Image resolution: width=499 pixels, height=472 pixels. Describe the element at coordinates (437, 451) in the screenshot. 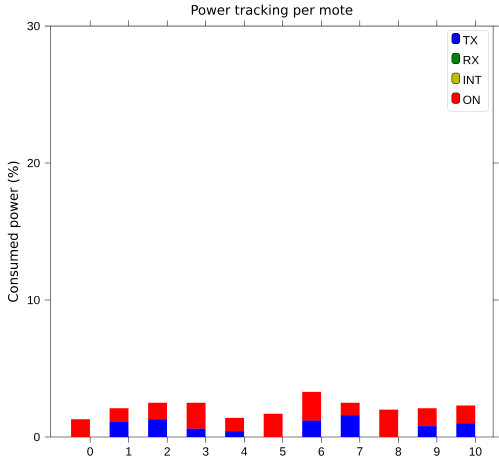

I see `x-tick-label: 9` at that location.